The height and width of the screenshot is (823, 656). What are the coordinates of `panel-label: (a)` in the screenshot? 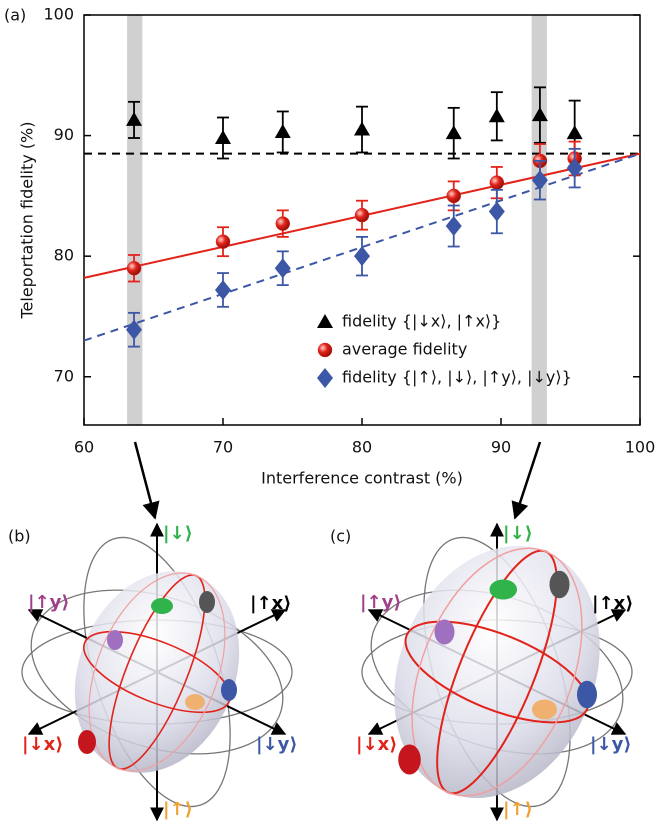 It's located at (15, 15).